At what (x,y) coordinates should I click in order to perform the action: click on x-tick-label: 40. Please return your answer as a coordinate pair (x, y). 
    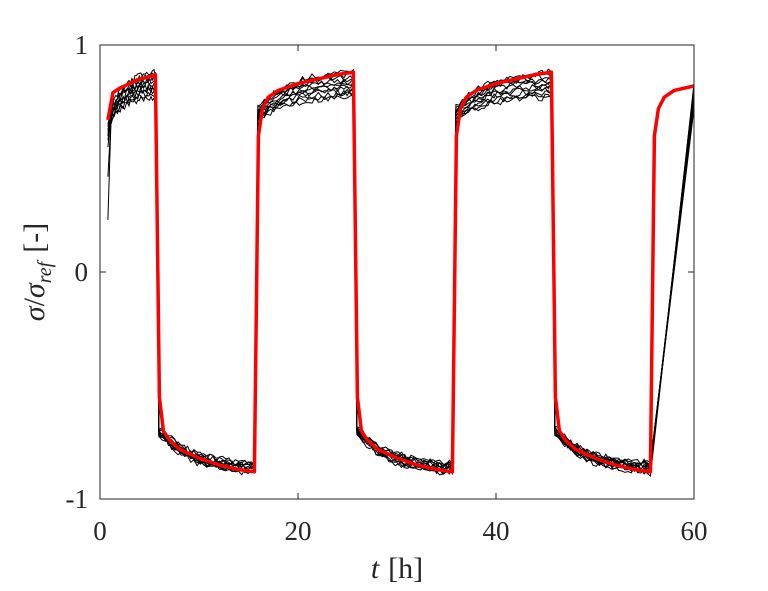
    Looking at the image, I should click on (496, 531).